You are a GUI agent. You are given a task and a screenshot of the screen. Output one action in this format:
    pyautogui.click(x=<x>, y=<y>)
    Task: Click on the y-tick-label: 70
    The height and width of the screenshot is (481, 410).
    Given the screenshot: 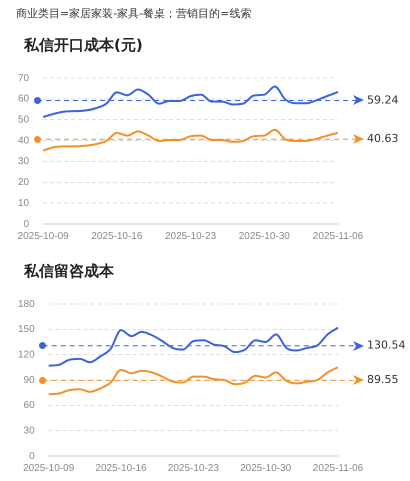 What is the action you would take?
    pyautogui.click(x=24, y=78)
    